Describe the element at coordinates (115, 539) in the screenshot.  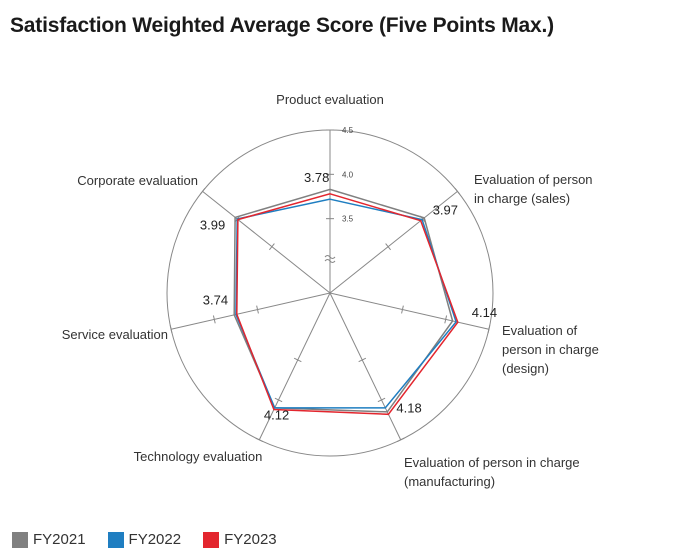
I see `legend-swatch-fy2022` at that location.